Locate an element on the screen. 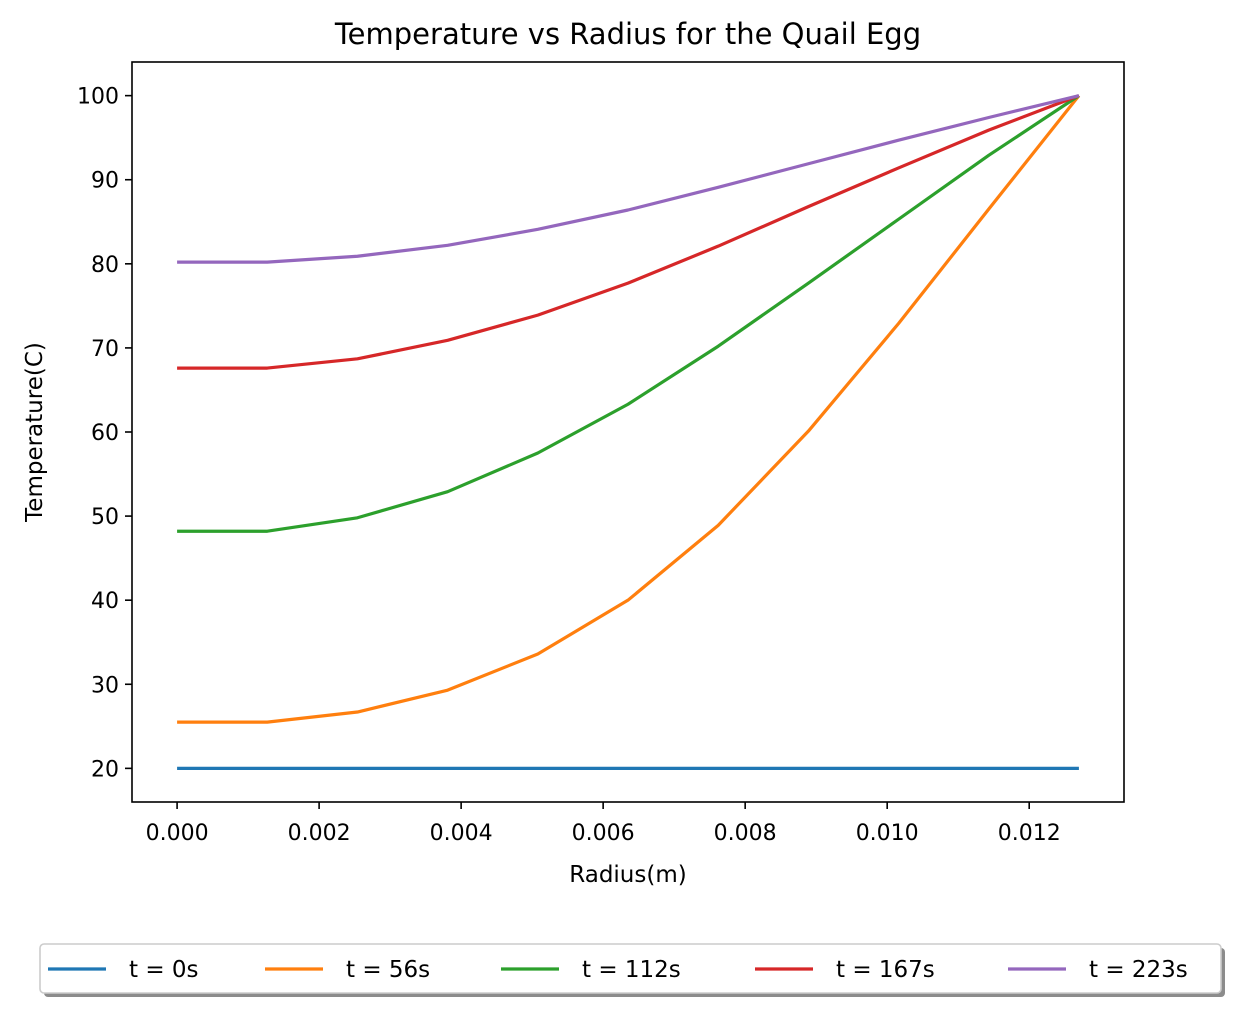 This screenshot has height=1015, width=1236. chart-title: Temperature vs Radius for the Quail Egg is located at coordinates (627, 34).